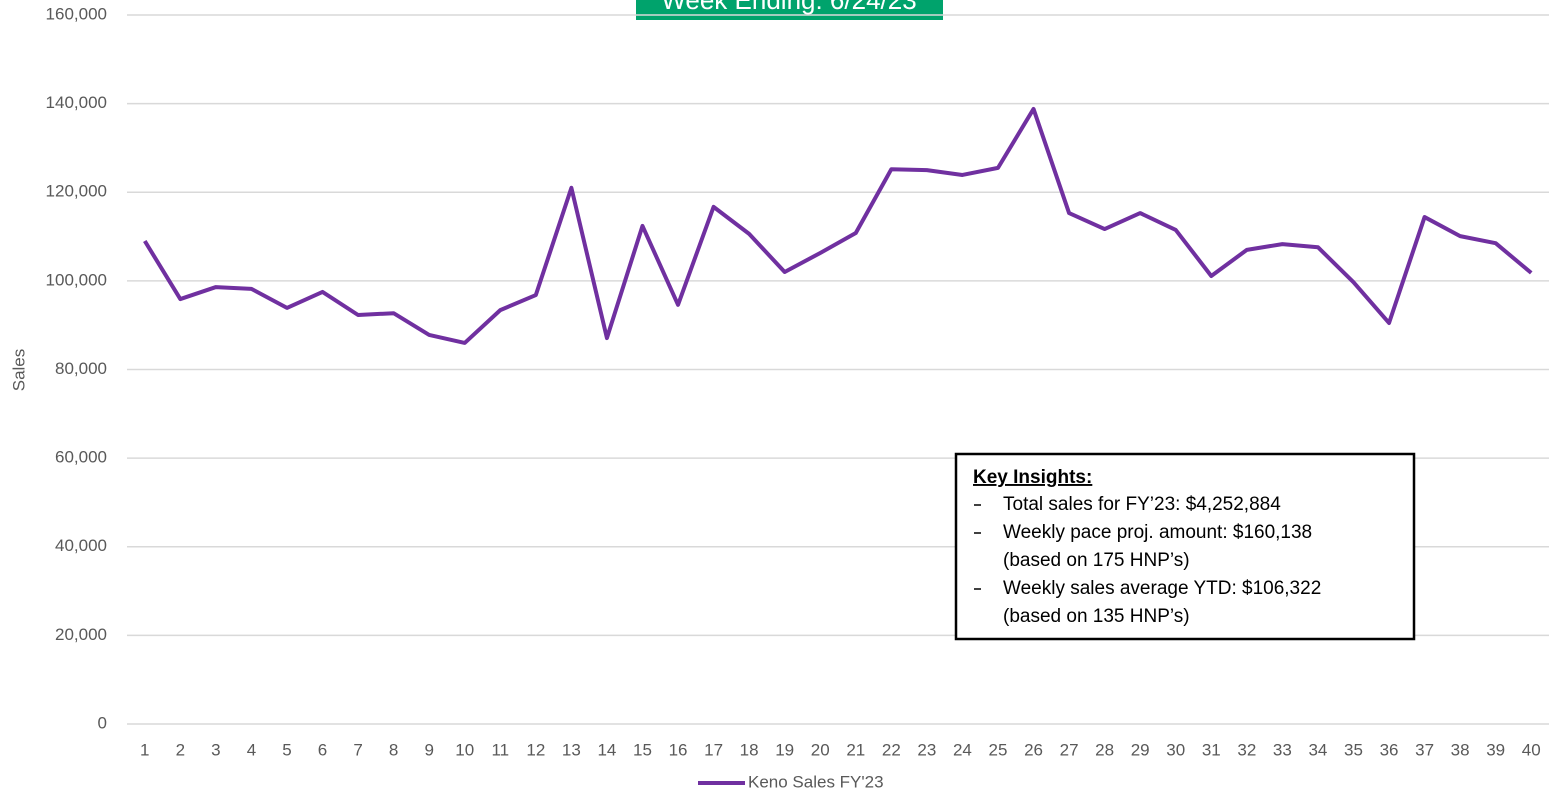  What do you see at coordinates (81, 368) in the screenshot?
I see `y-tick-label: 80,000` at bounding box center [81, 368].